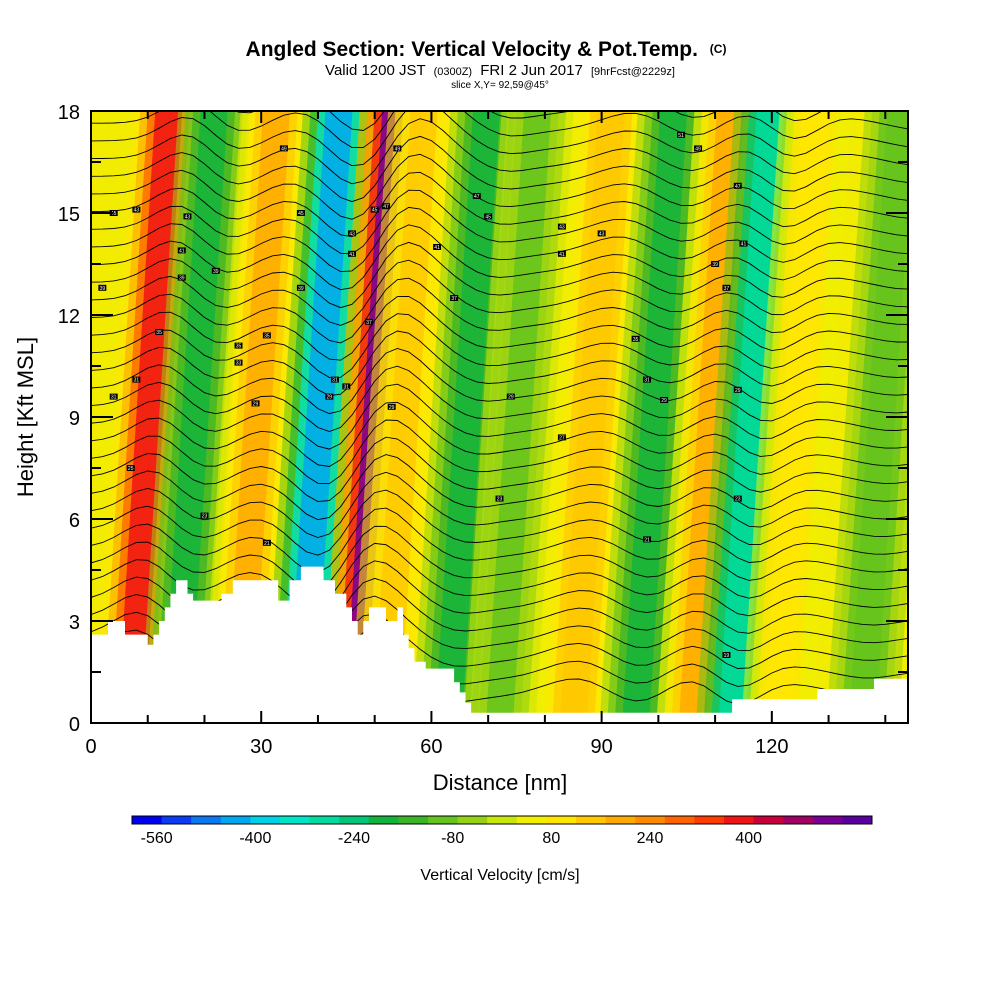  I want to click on contour-label: 19, so click(727, 656).